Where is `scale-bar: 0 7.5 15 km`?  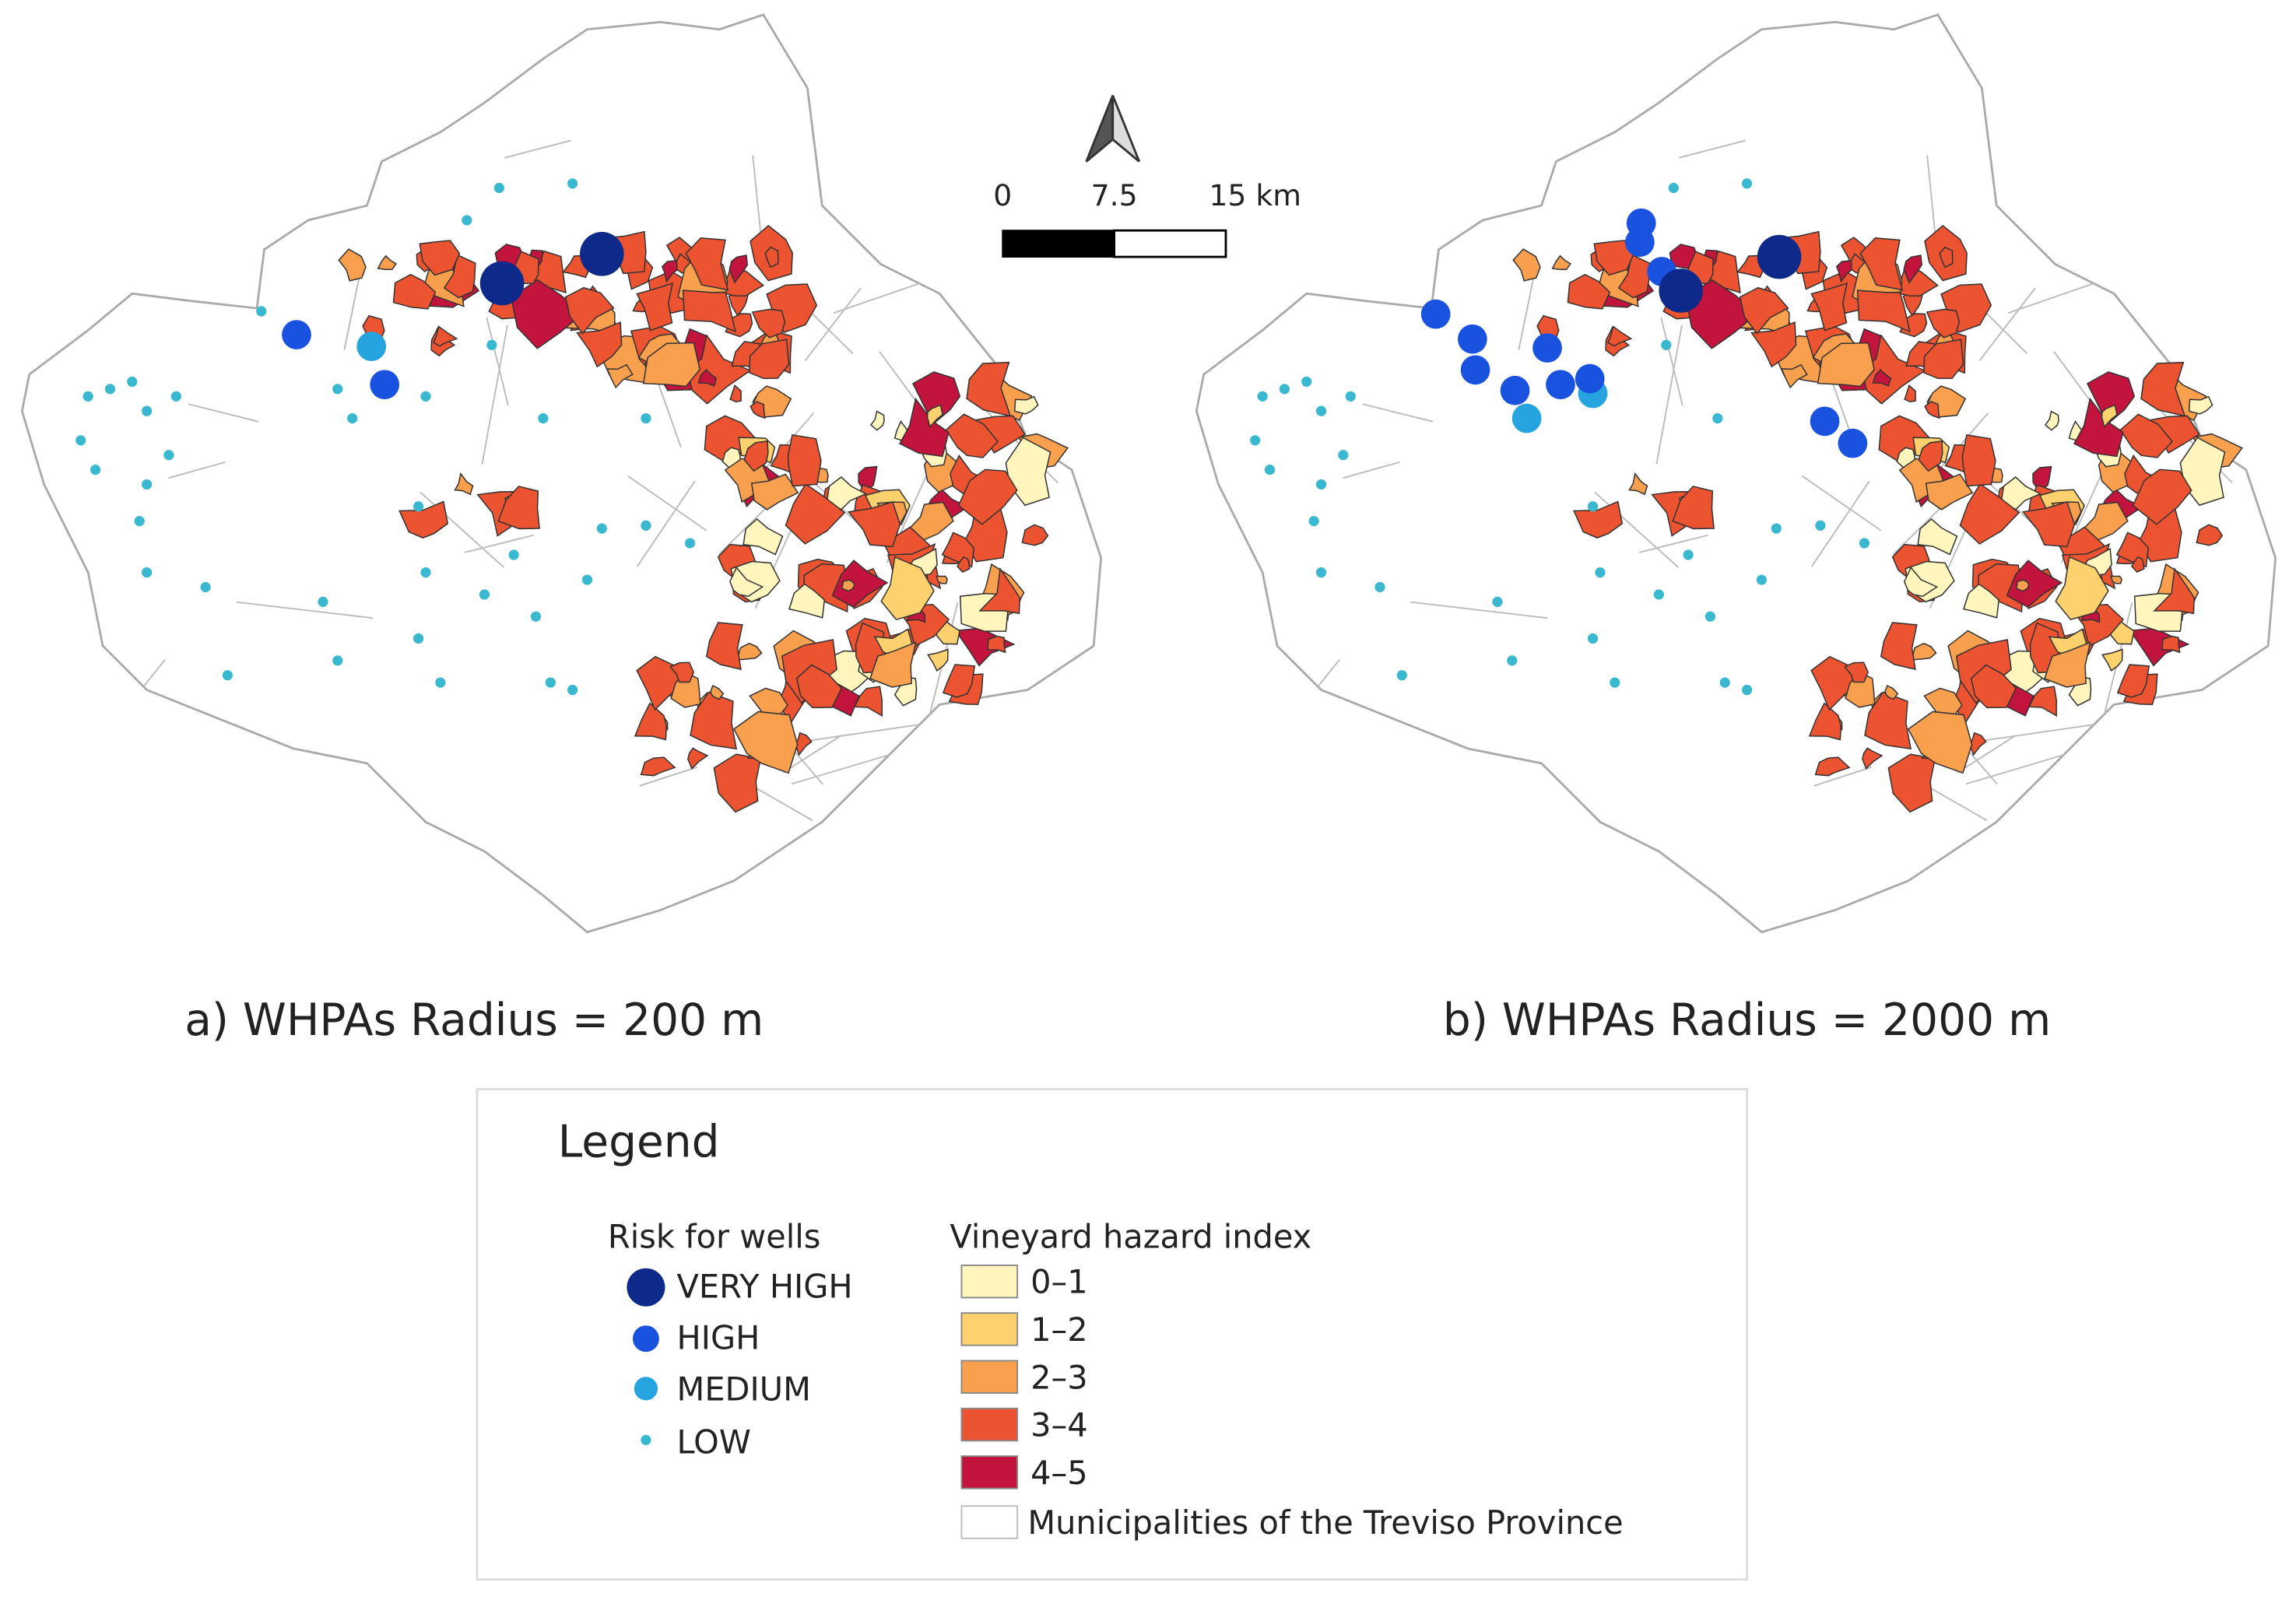 scale-bar: 0 7.5 15 km is located at coordinates (1147, 218).